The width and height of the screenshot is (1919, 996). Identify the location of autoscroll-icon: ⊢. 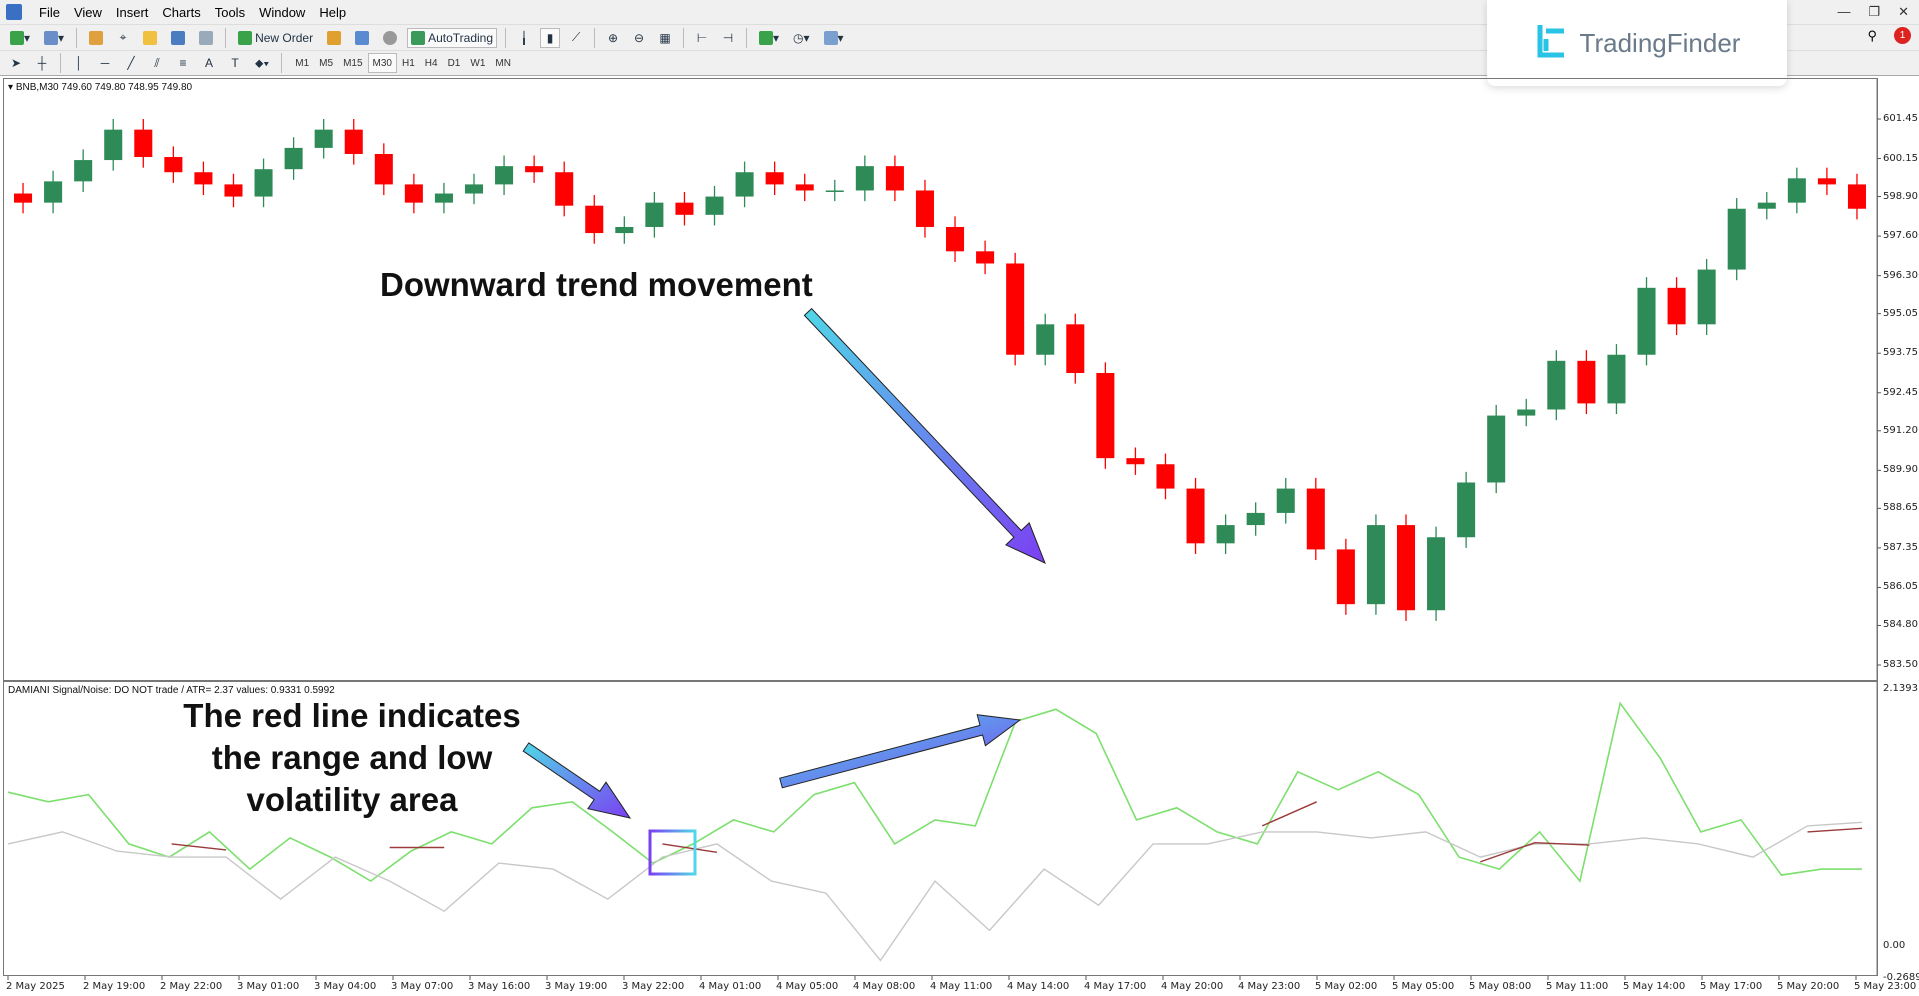
(702, 37).